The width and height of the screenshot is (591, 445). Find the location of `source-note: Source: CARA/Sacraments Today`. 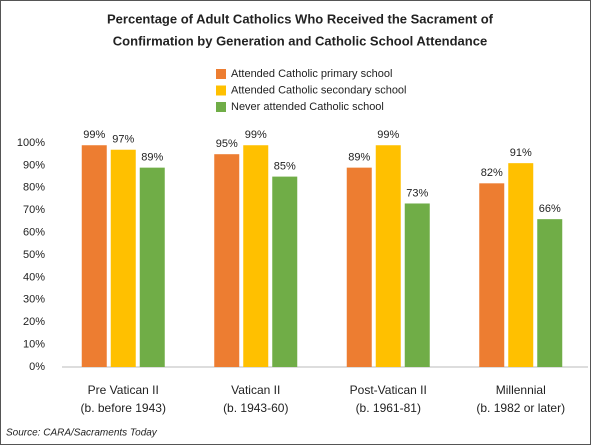

source-note: Source: CARA/Sacraments Today is located at coordinates (82, 433).